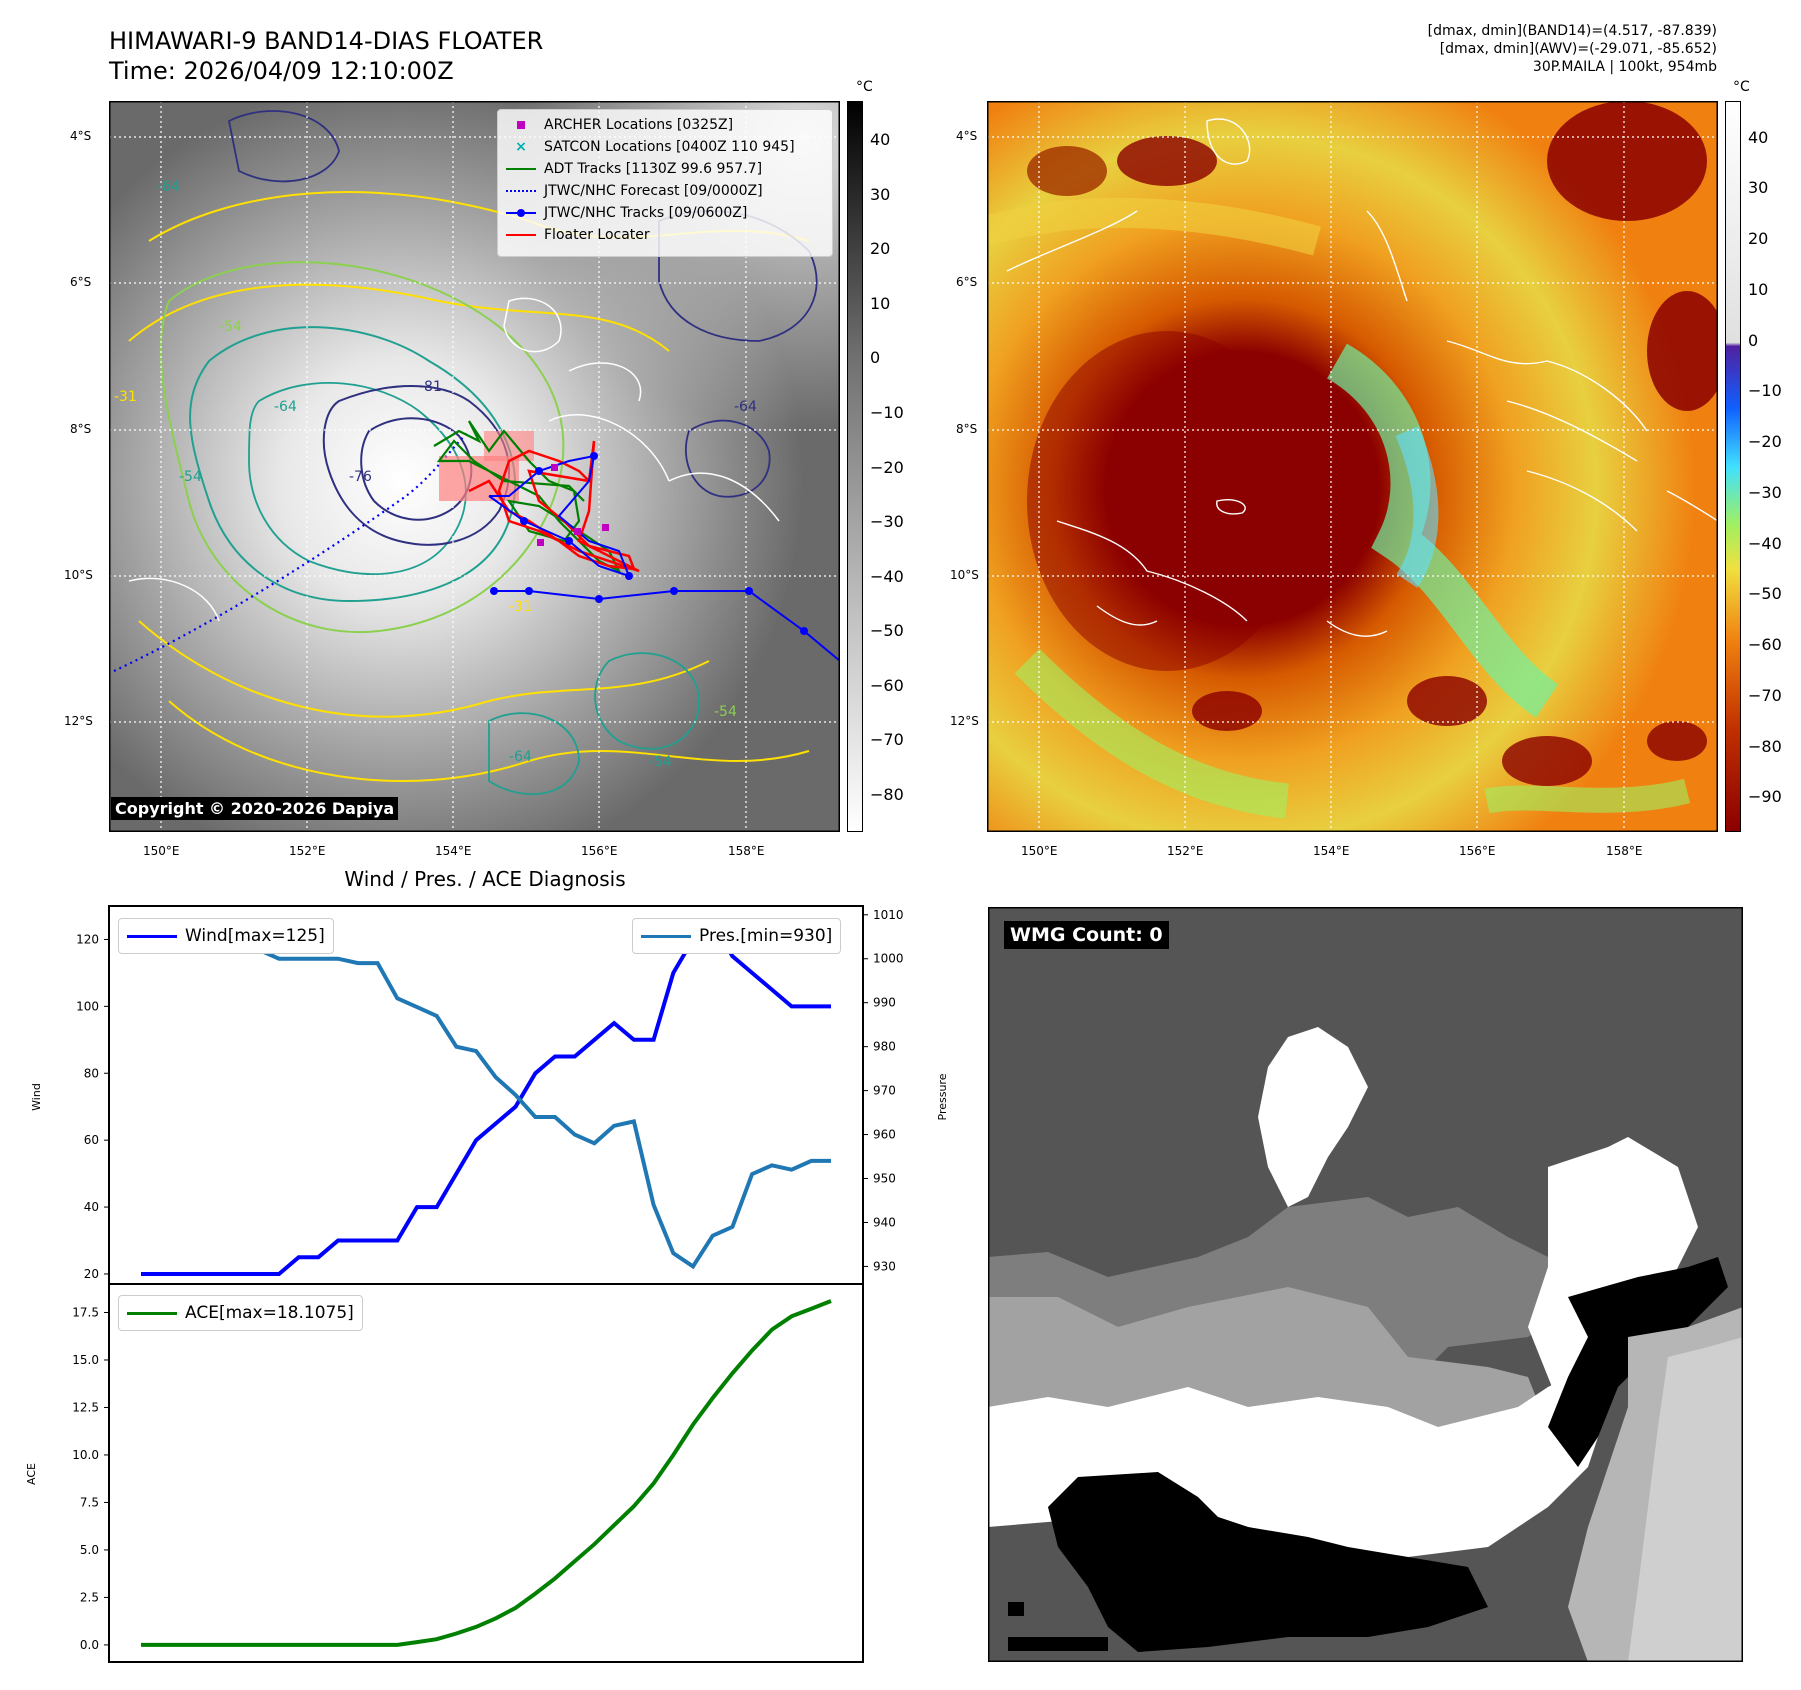 This screenshot has width=1801, height=1690. I want to click on pressure-line-icon, so click(666, 936).